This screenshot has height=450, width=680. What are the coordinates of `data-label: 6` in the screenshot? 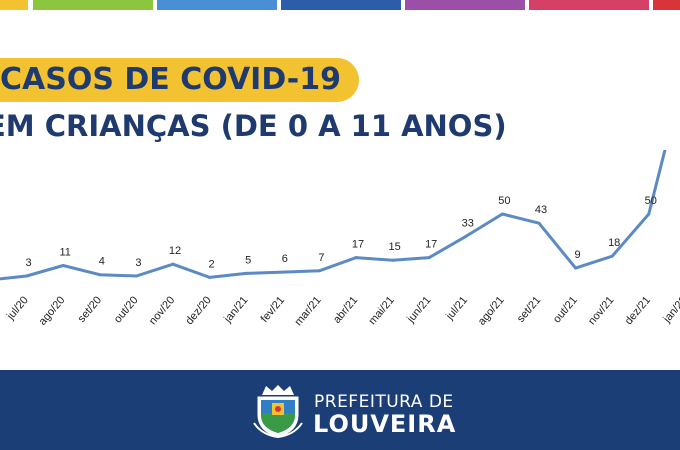 It's located at (285, 259).